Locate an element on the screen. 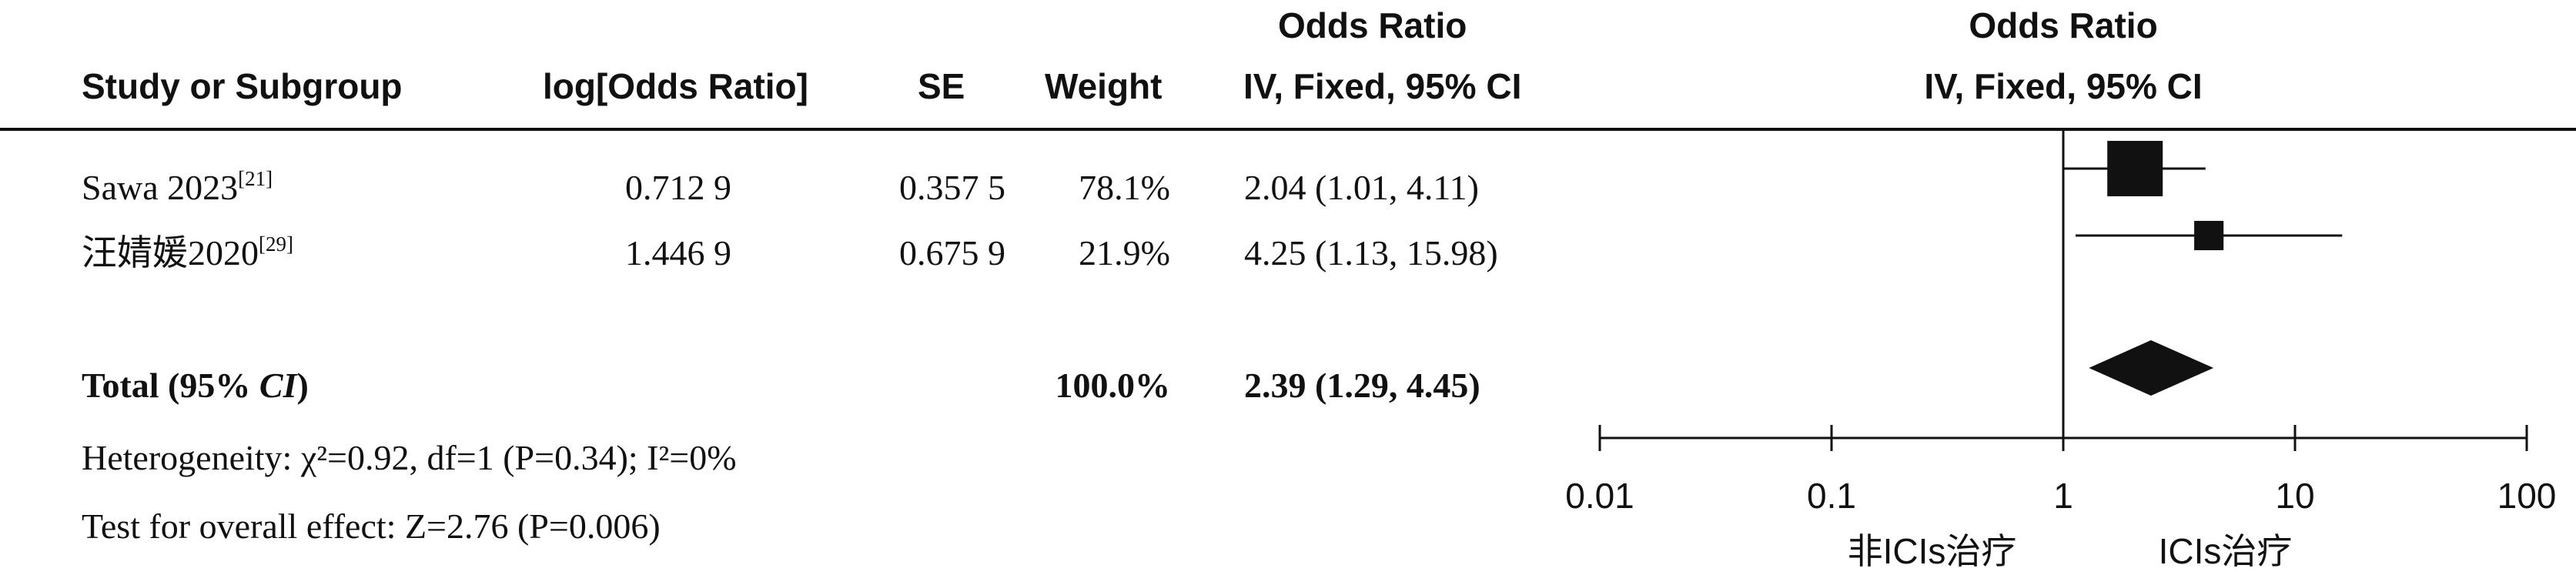  study-name: Sawa 2023[21] is located at coordinates (177, 187).